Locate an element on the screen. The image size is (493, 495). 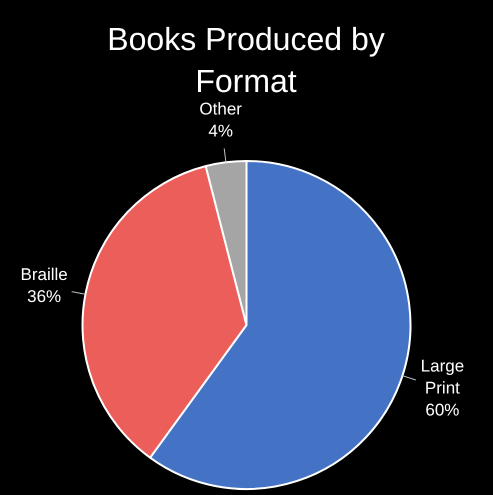
chart-title: Books Produced by Format is located at coordinates (246, 60).